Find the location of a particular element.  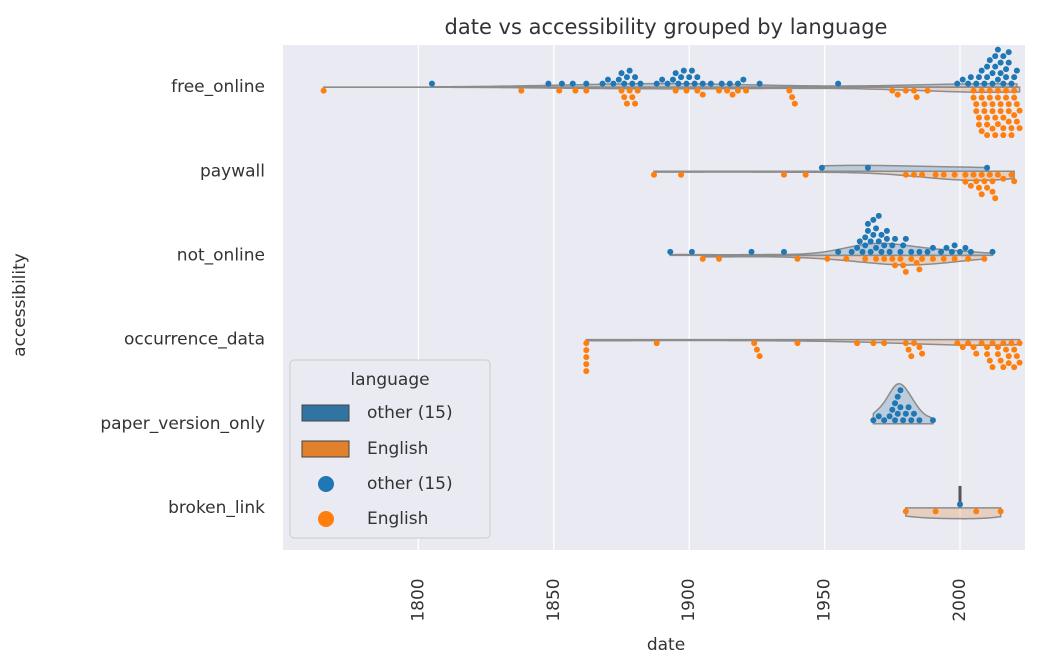

x-tick-label: 1850 is located at coordinates (554, 599).